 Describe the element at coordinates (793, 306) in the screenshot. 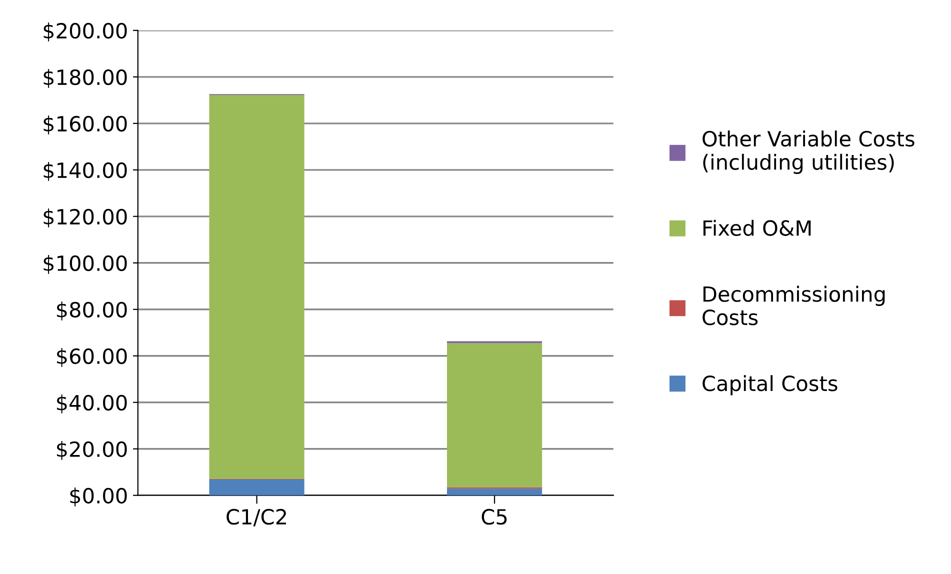

I see `legend-label: Decommissioning Costs` at that location.